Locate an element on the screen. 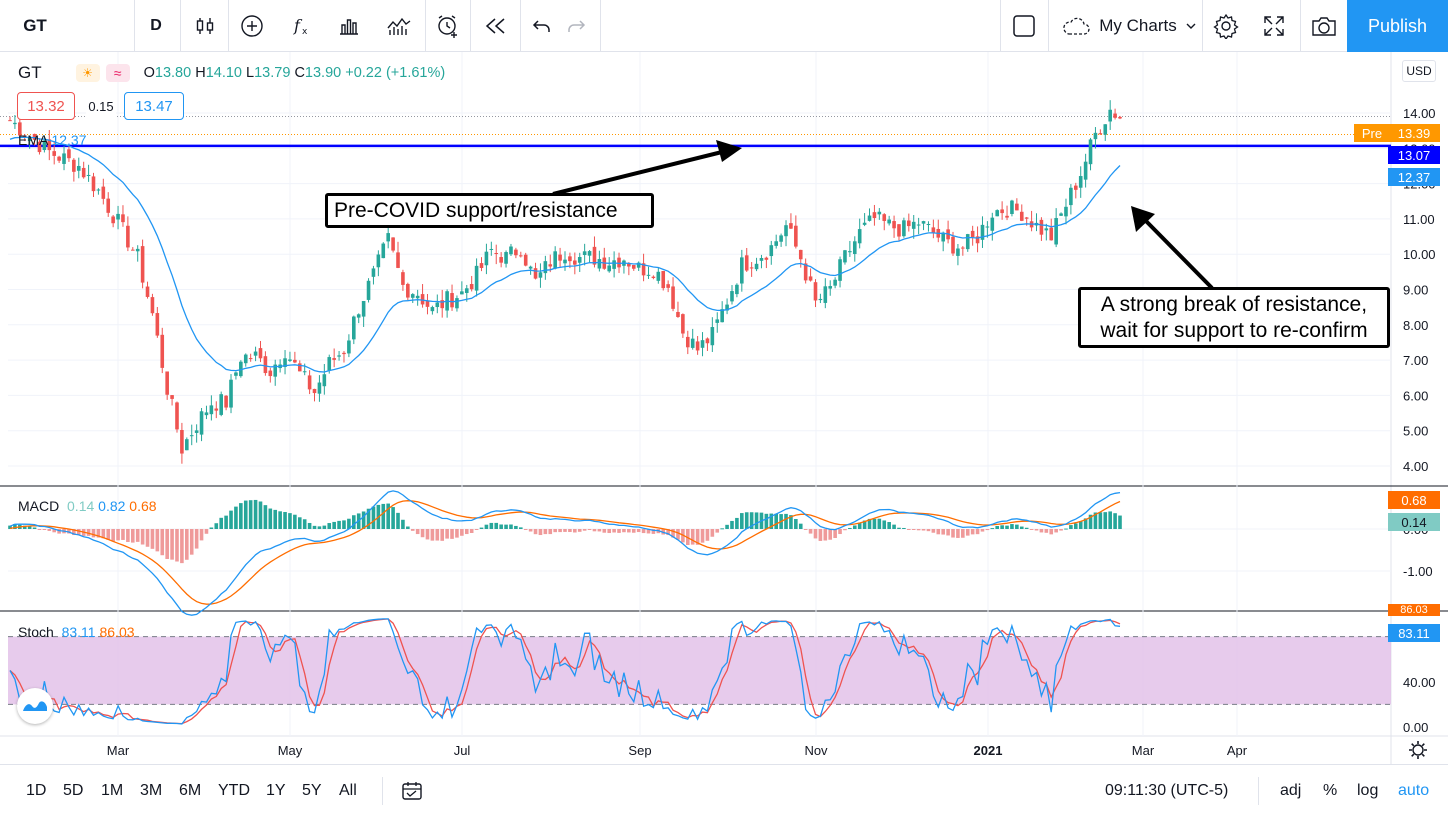 The image size is (1448, 816). range-5y: 5Y is located at coordinates (312, 790).